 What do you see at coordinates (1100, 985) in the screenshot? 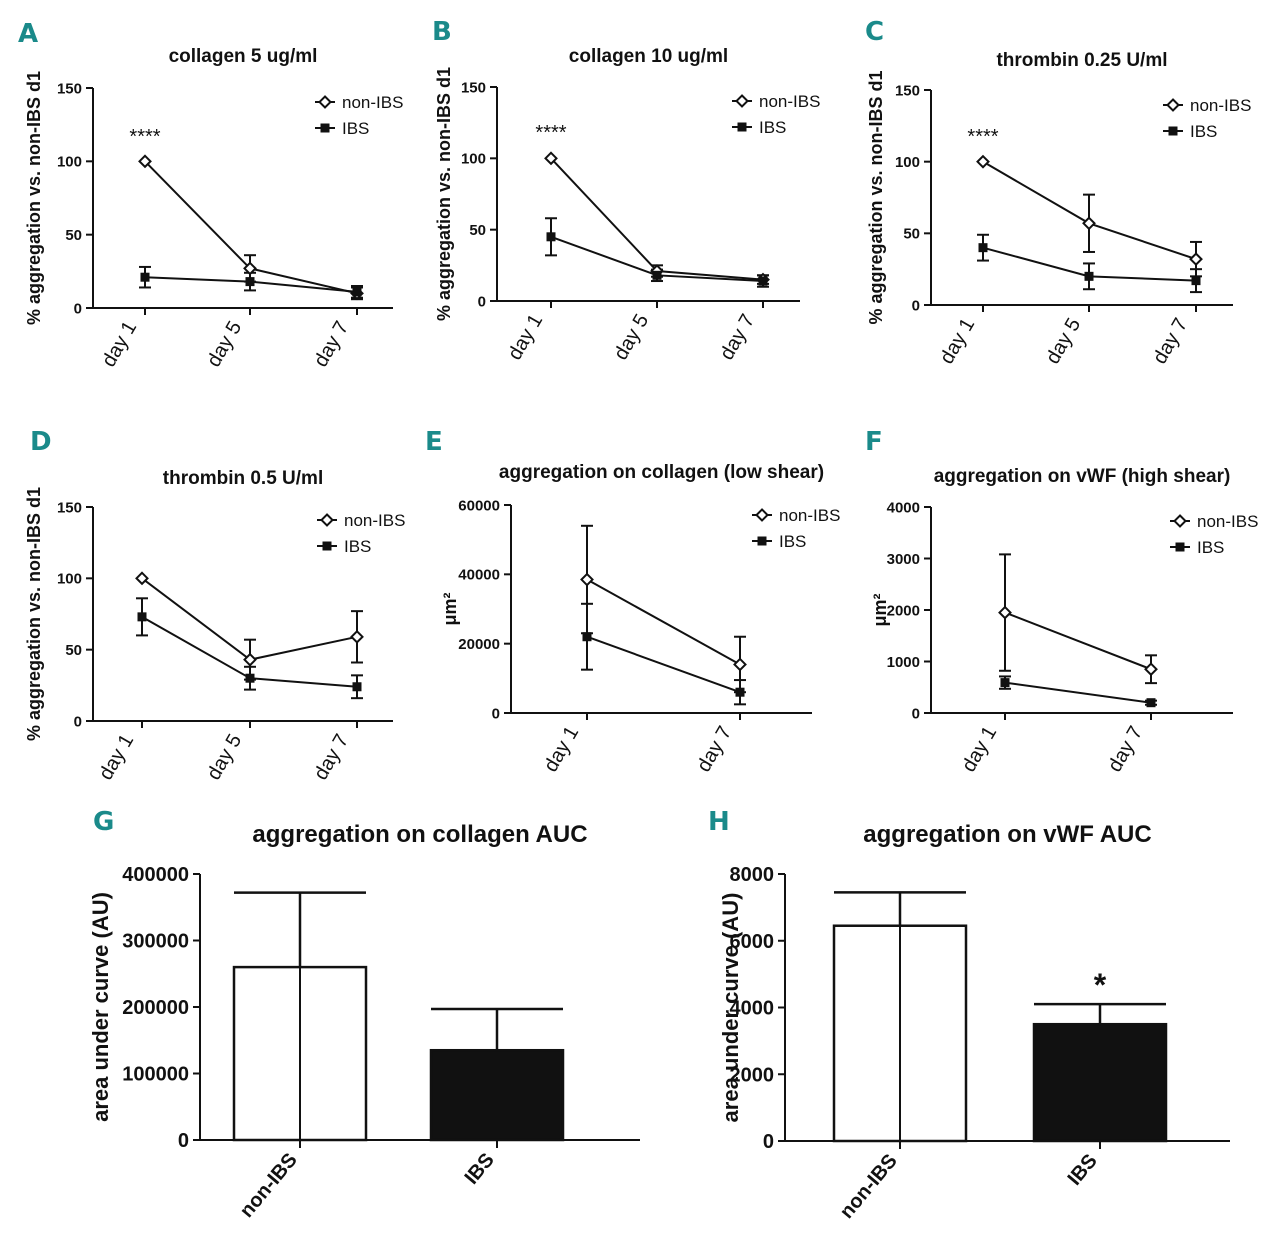
I see `significance-annotation: *` at bounding box center [1100, 985].